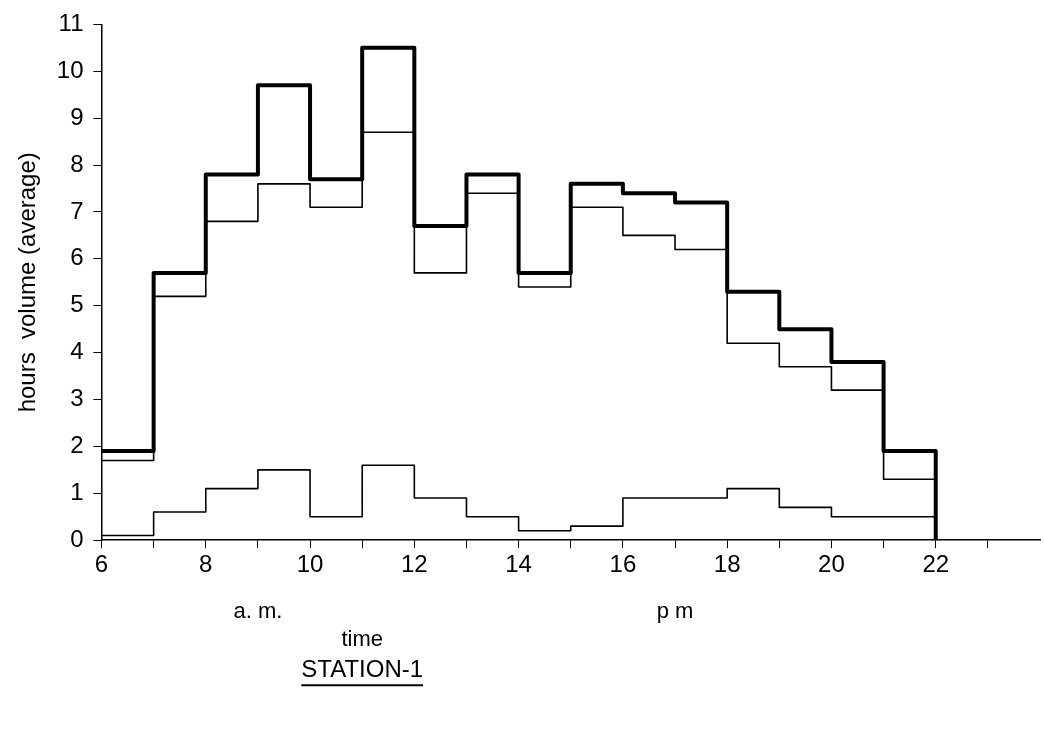 This screenshot has height=733, width=1044. Describe the element at coordinates (77, 257) in the screenshot. I see `y-tick-label: 6` at that location.